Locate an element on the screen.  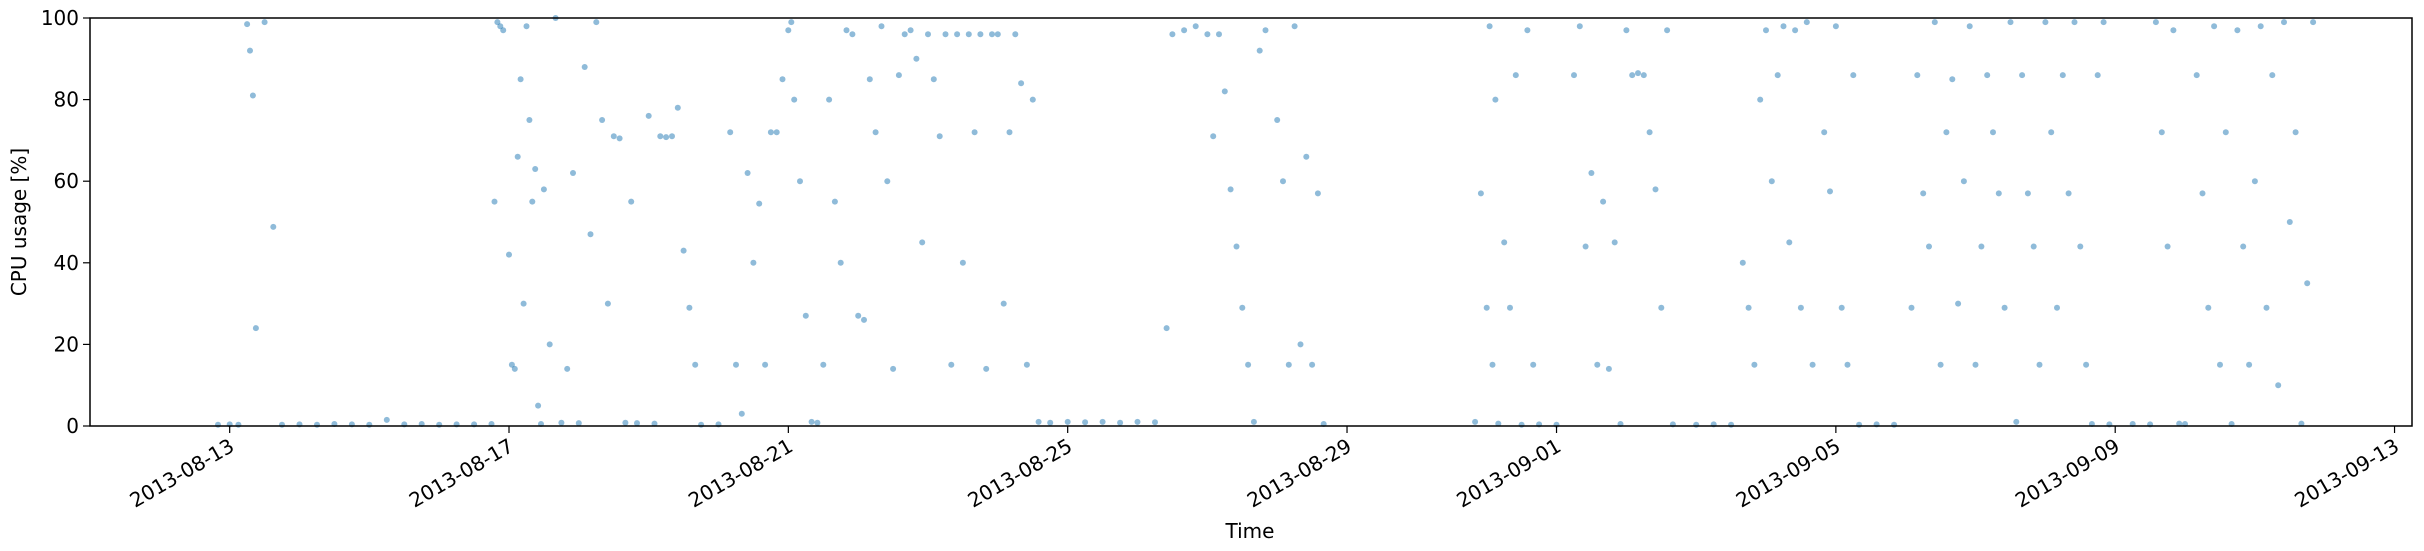
y-tick-label: 100 is located at coordinates (60, 18).